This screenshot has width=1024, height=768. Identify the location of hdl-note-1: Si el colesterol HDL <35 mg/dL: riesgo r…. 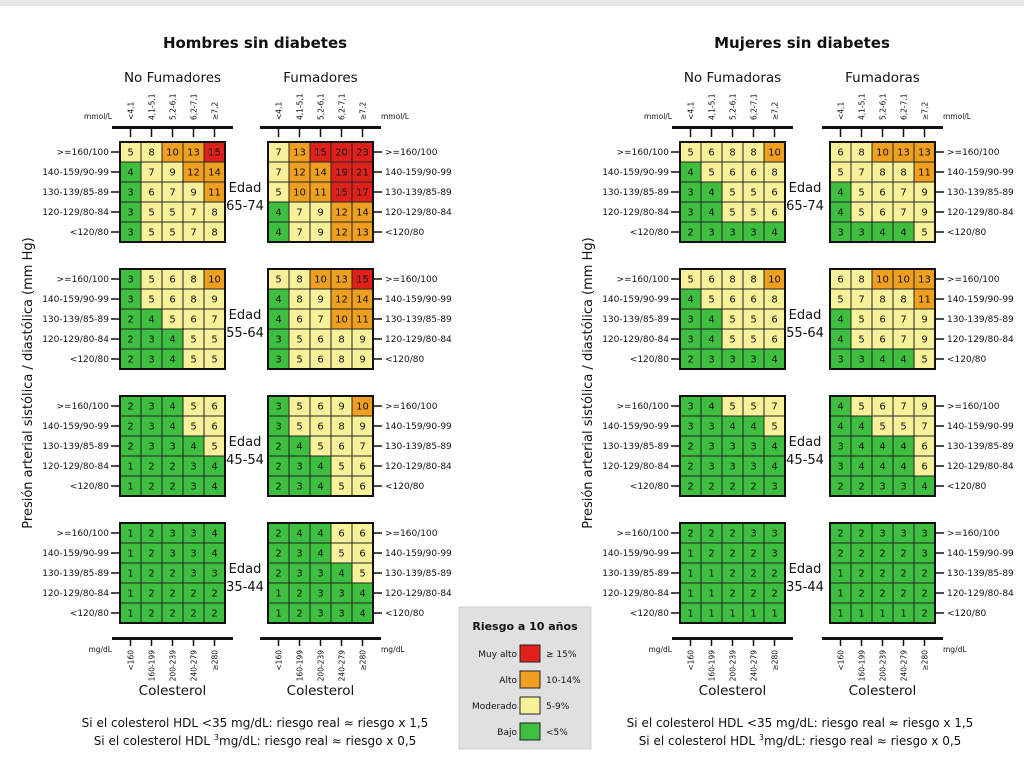
(800, 723).